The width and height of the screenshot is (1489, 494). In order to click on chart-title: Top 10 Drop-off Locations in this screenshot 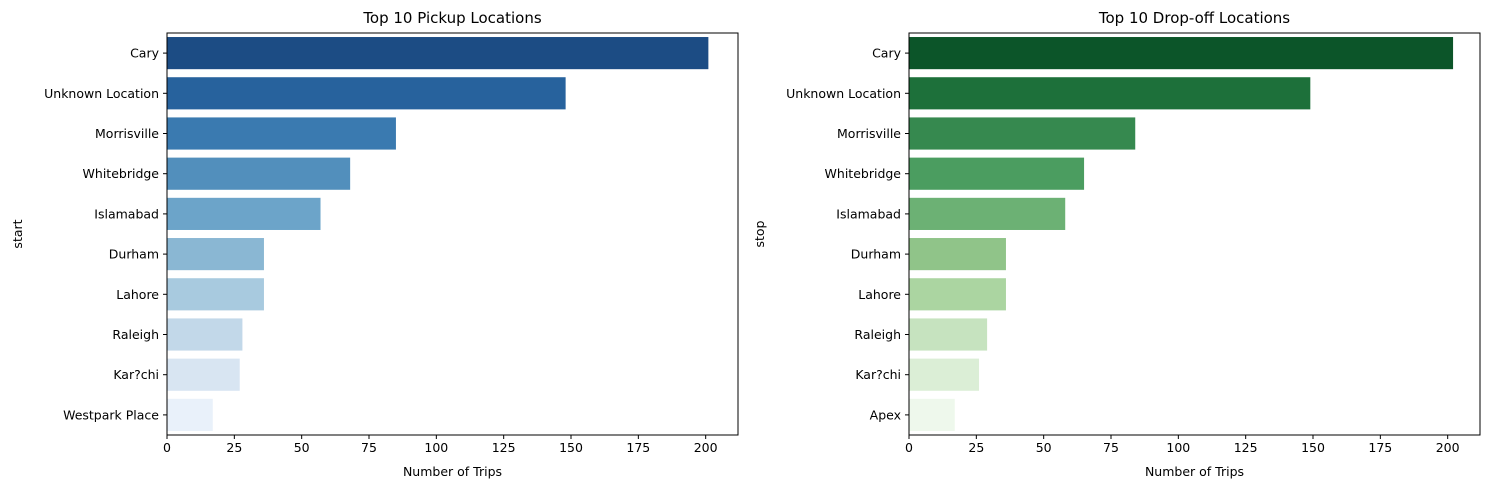, I will do `click(1194, 18)`.